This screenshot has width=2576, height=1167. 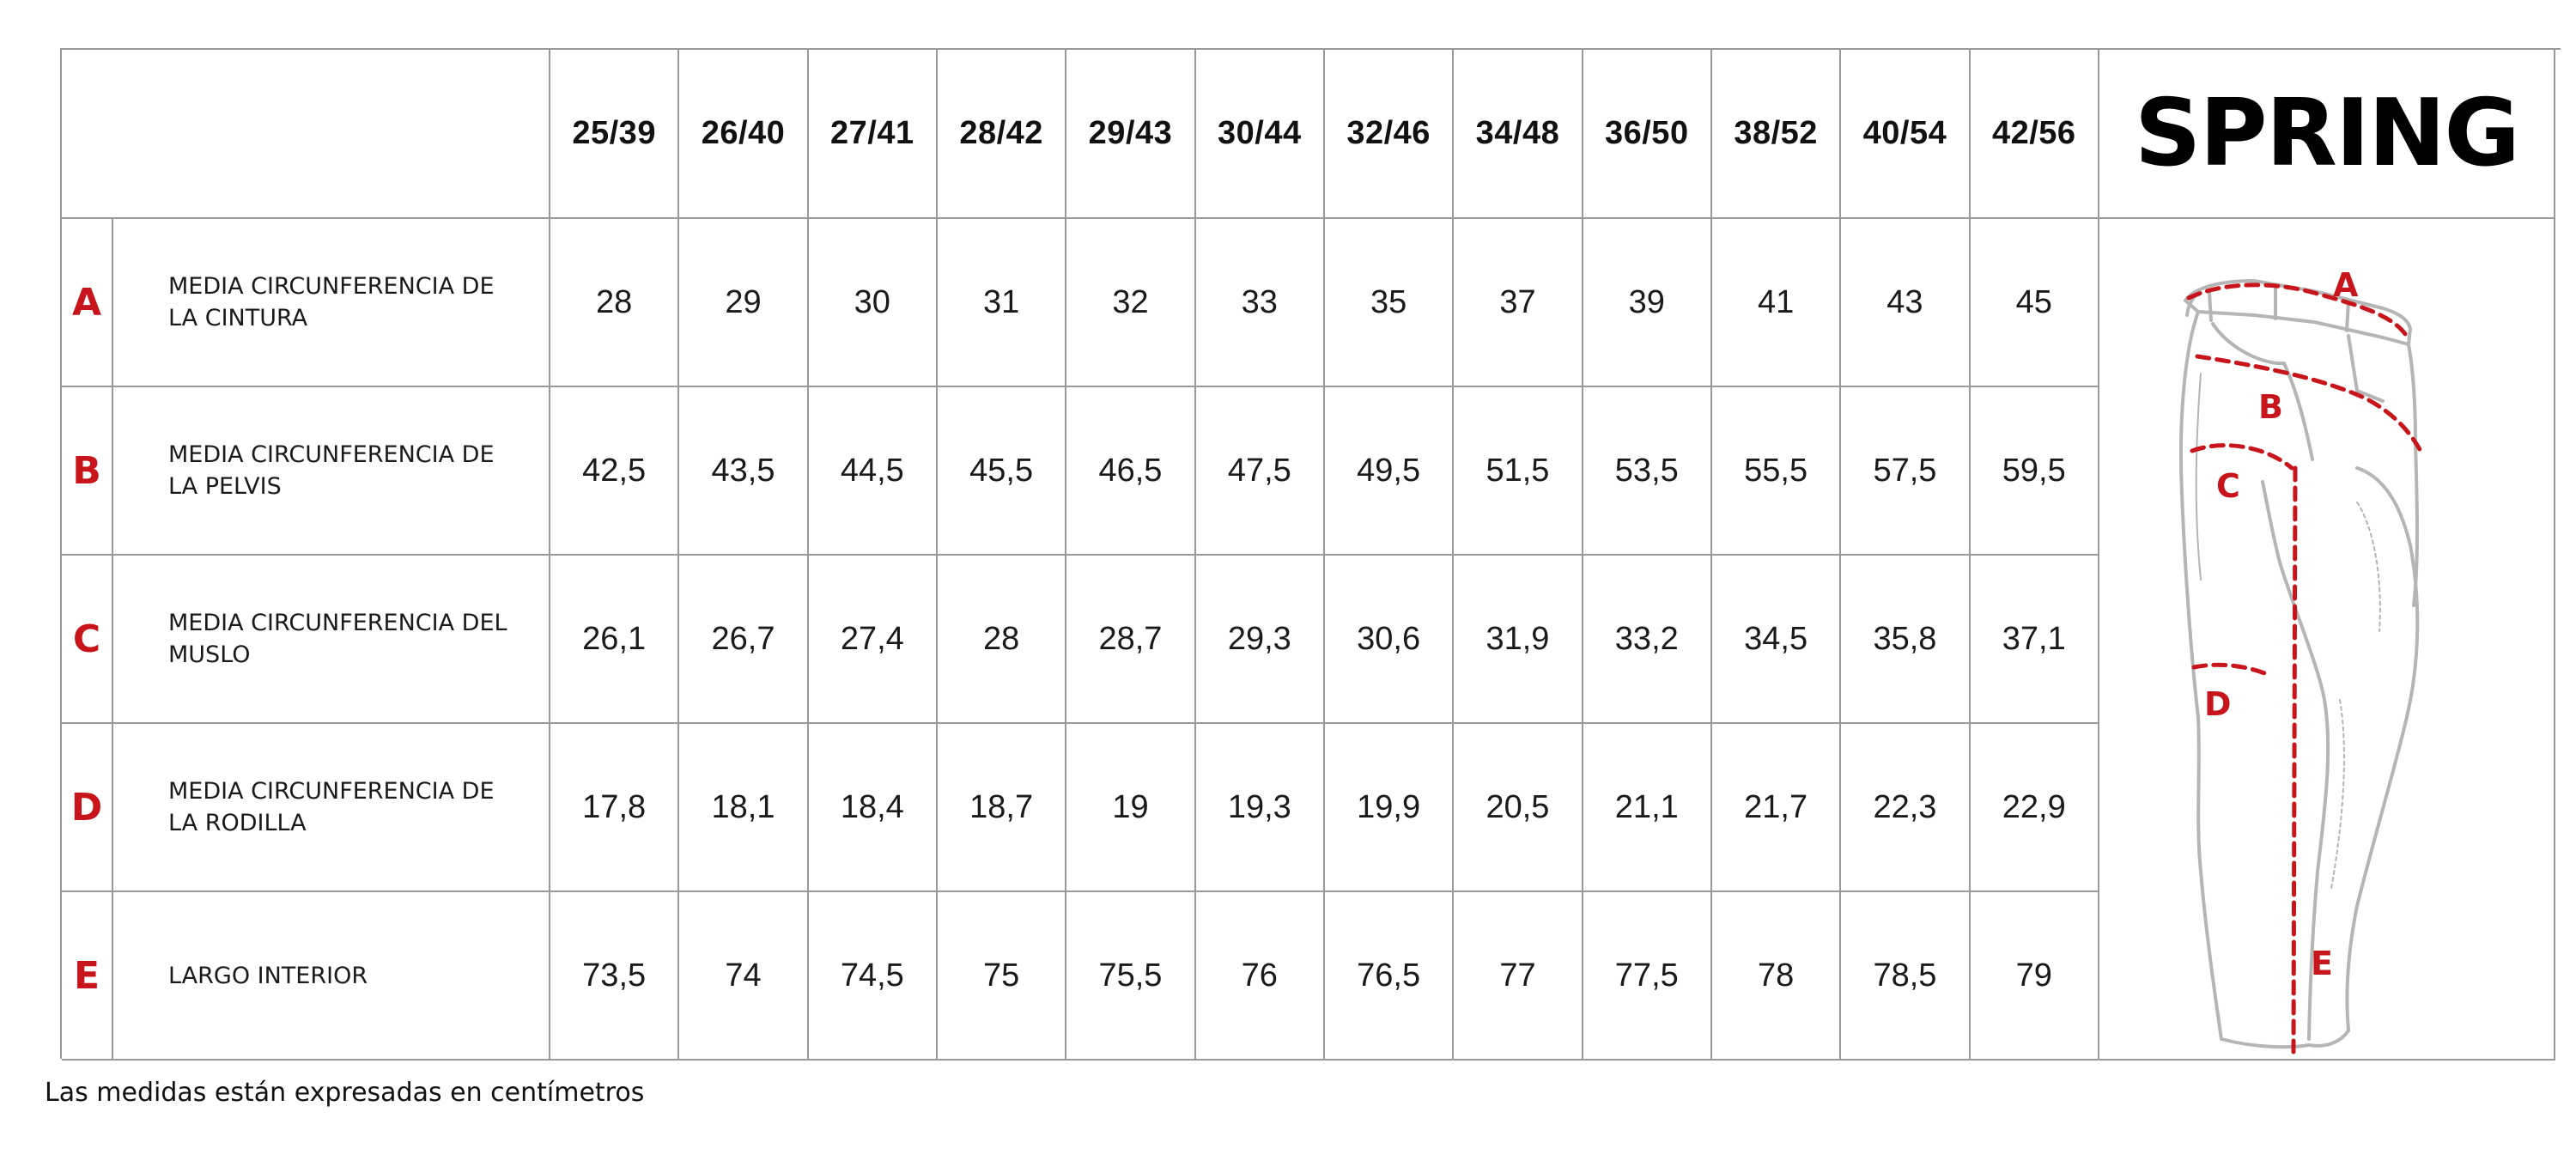 What do you see at coordinates (1518, 471) in the screenshot?
I see `measurement-value: 51,5` at bounding box center [1518, 471].